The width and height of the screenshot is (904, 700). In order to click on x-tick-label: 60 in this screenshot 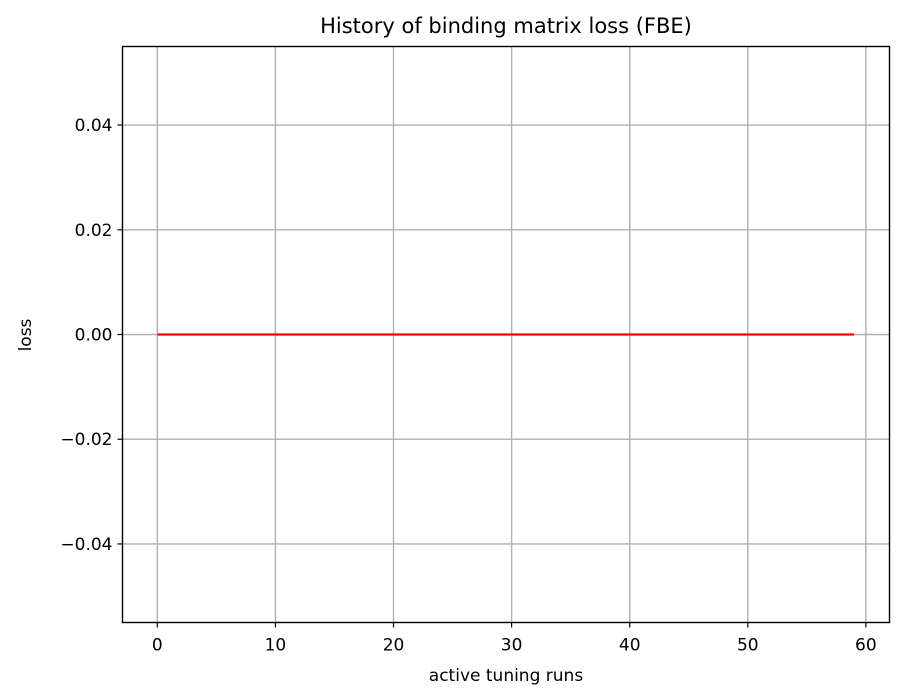, I will do `click(866, 646)`.